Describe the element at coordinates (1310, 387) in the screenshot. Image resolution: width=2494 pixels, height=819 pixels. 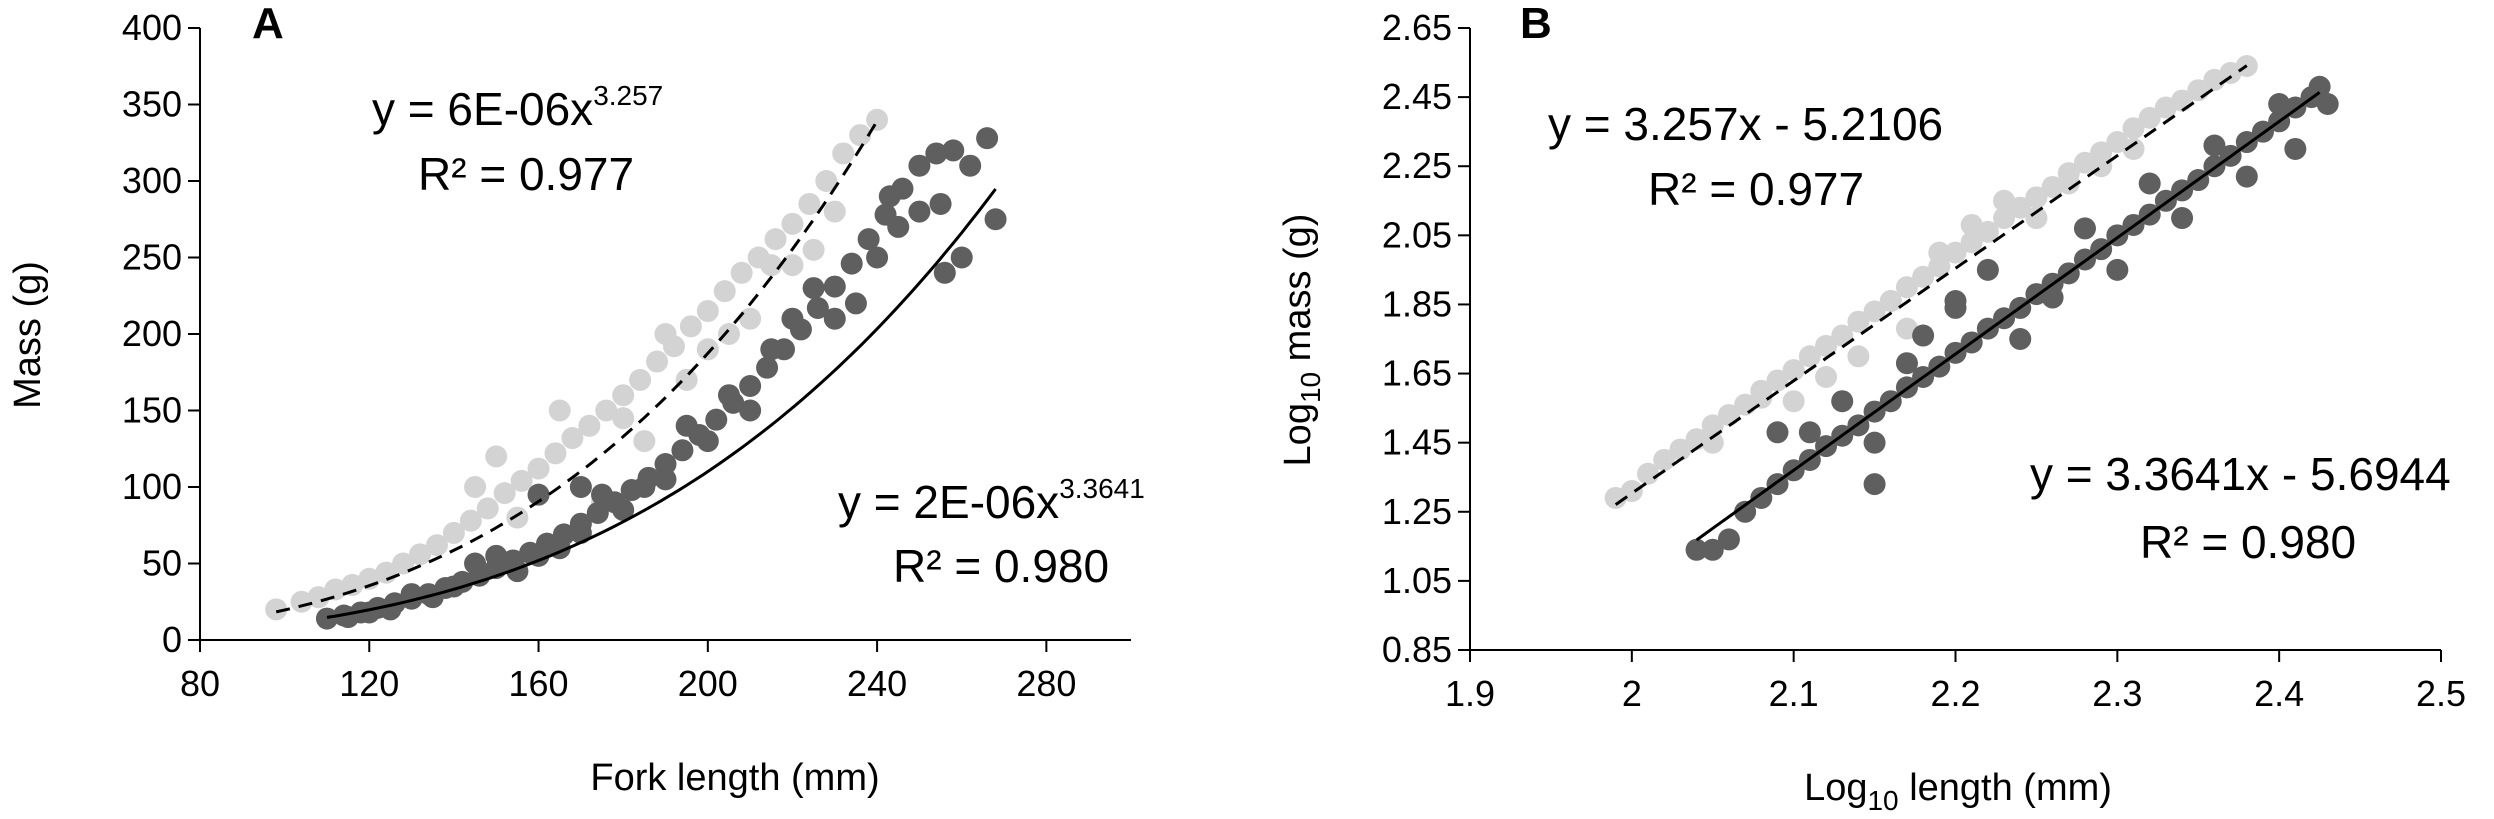
I see `panel-b-y-axis-title-sub: 10` at that location.